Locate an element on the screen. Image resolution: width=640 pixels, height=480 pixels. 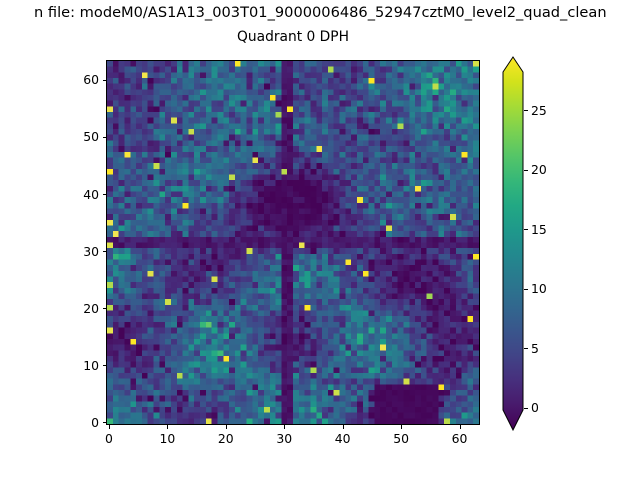
colorbar-tick-label: 20 is located at coordinates (539, 170).